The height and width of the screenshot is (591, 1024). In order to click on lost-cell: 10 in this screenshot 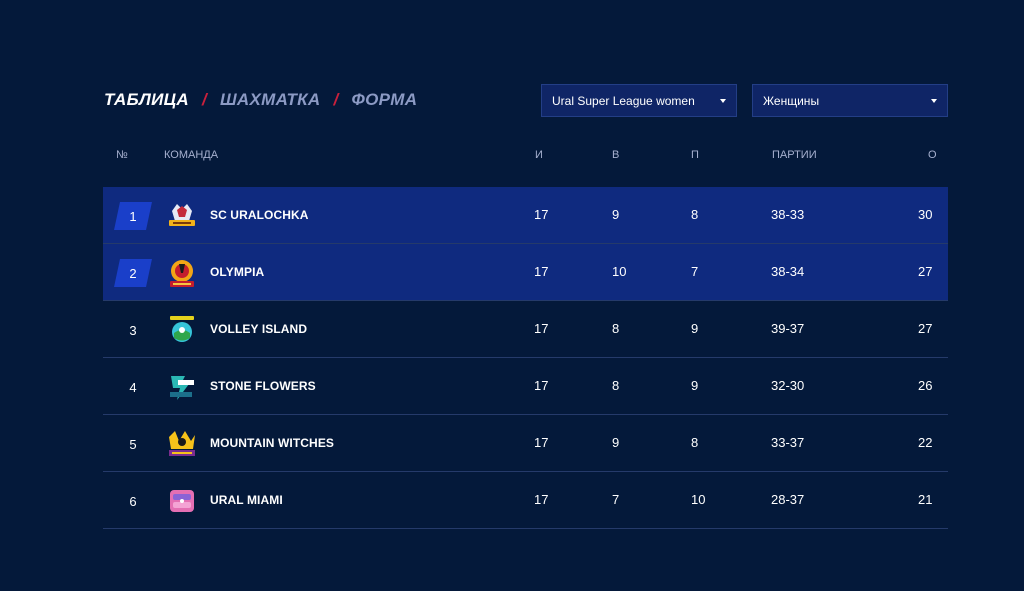, I will do `click(698, 499)`.